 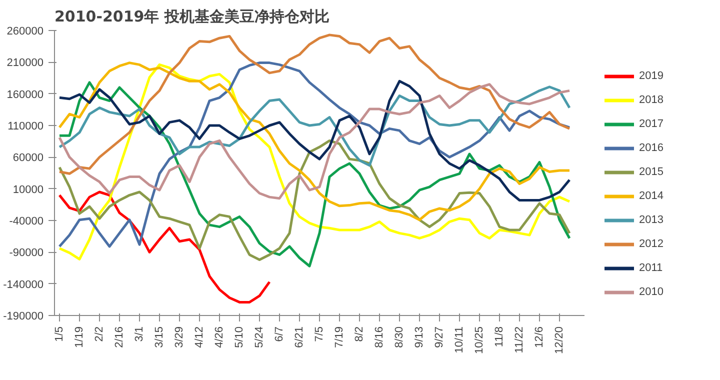 I want to click on x-tick-label: 4/26, so click(x=220, y=337).